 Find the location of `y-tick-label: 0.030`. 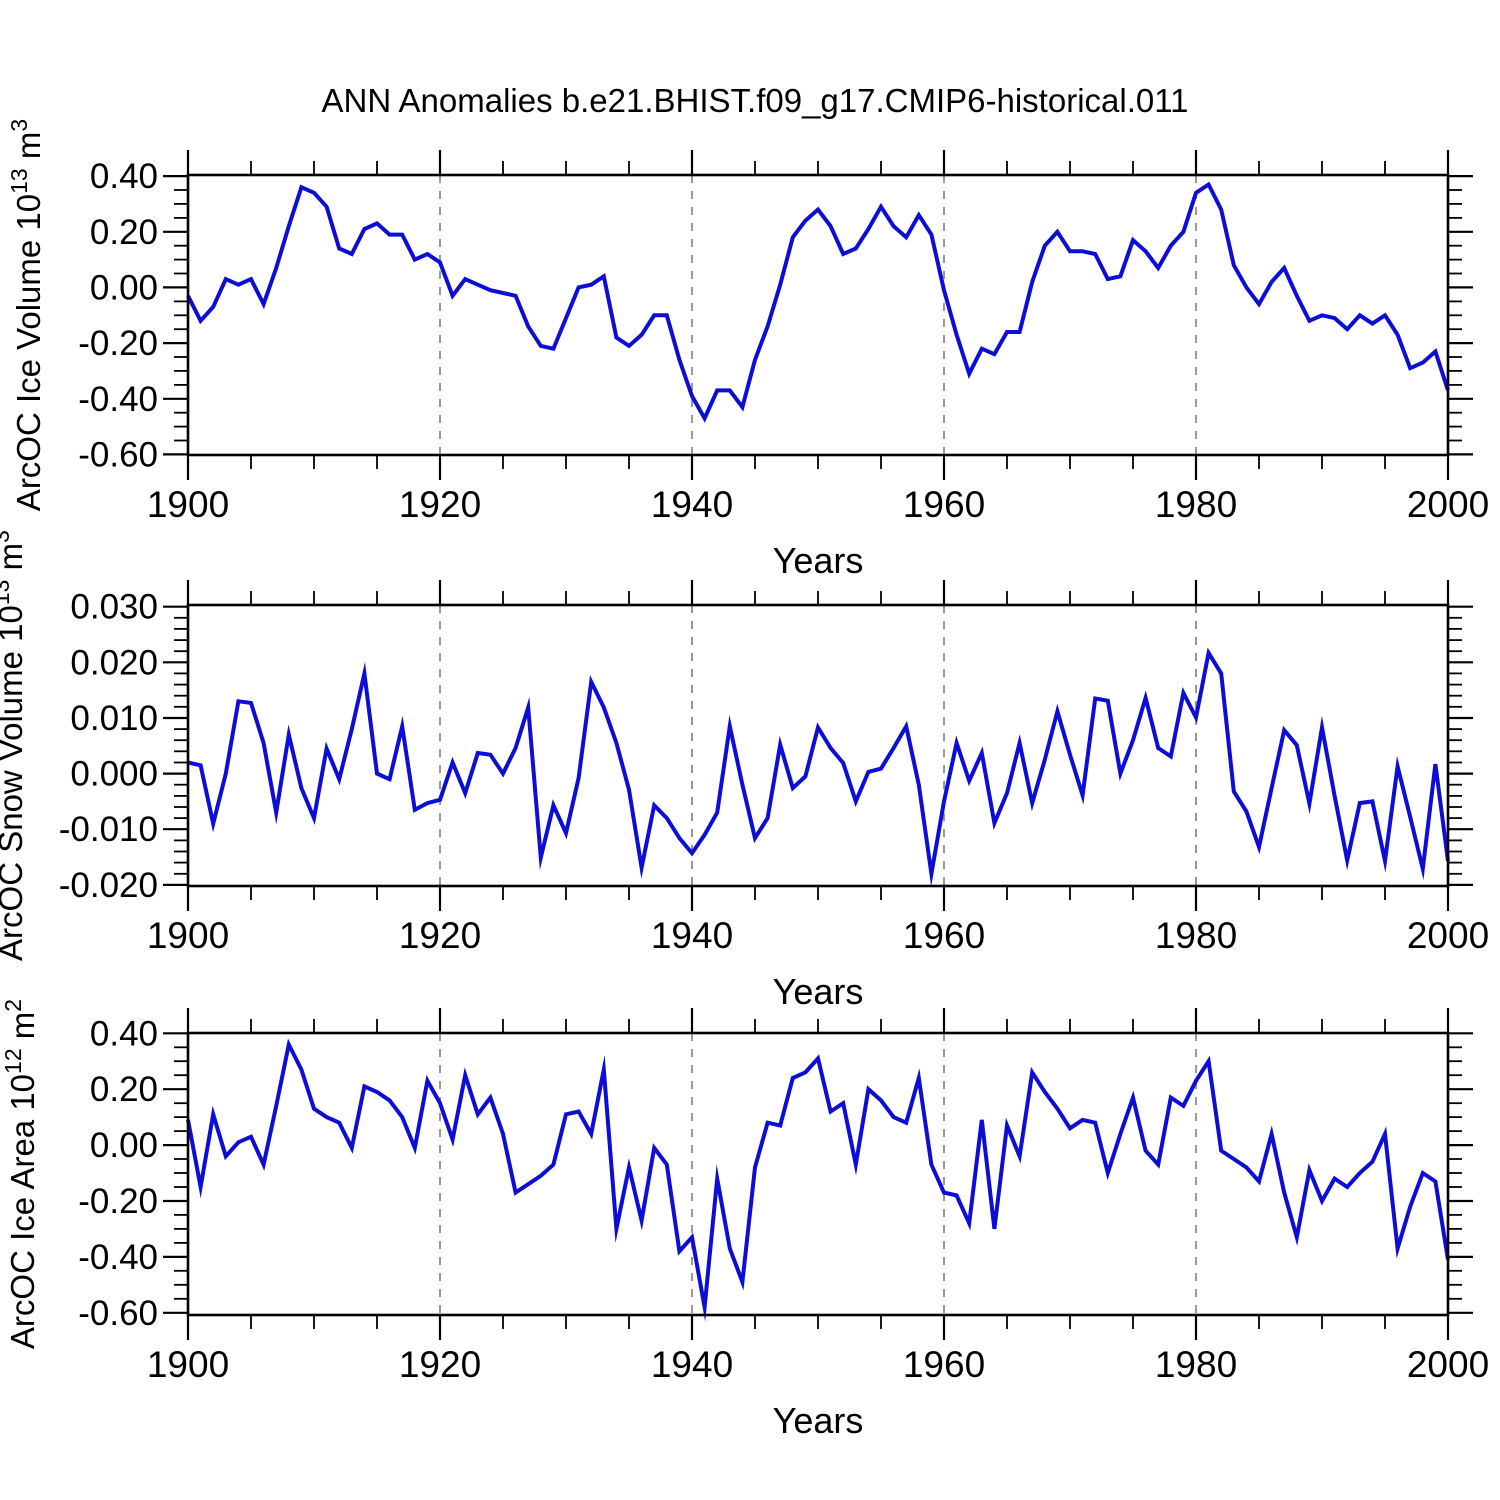

y-tick-label: 0.030 is located at coordinates (114, 607).